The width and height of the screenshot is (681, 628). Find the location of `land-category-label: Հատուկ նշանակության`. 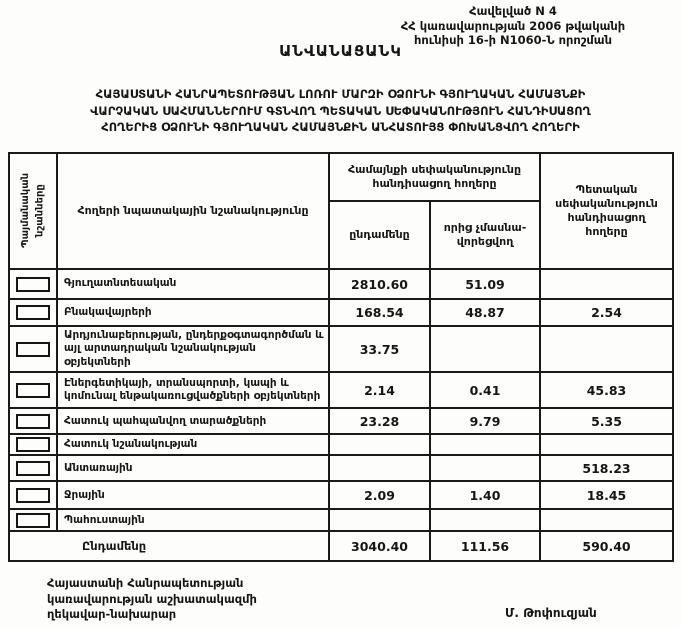

land-category-label: Հատուկ նշանակության is located at coordinates (193, 445).